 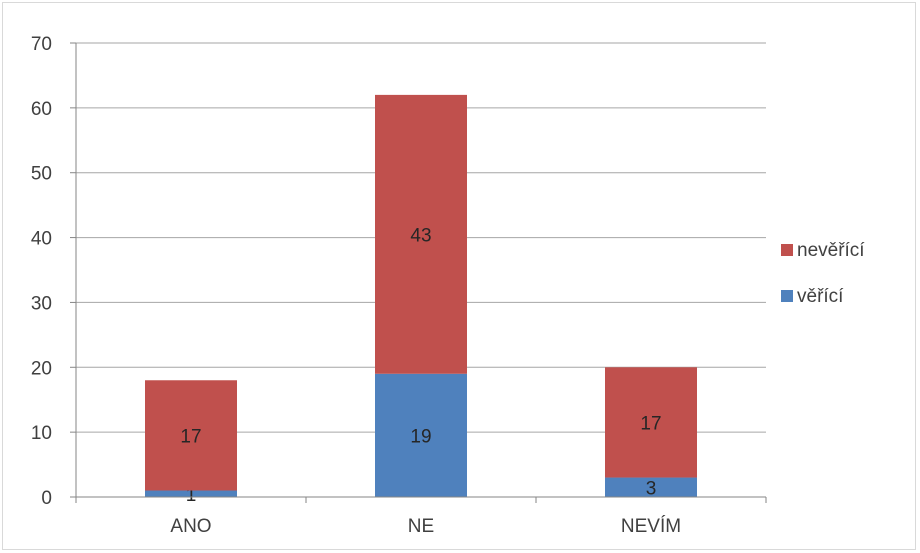 I want to click on bar-věřící-NEVÍM, so click(x=651, y=487).